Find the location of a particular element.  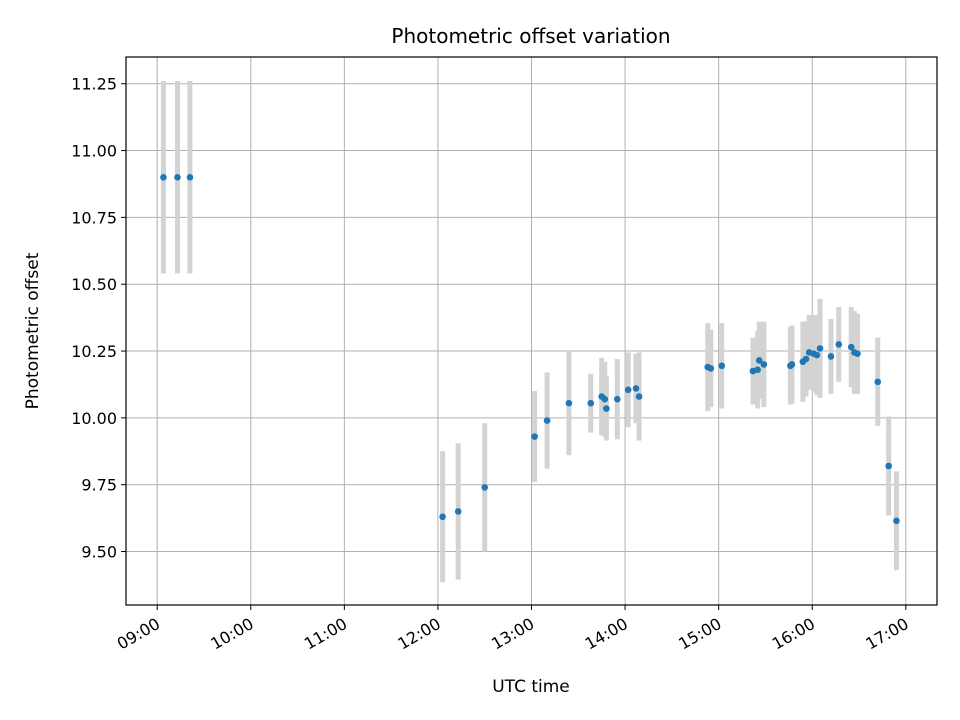

x-tick-label: 11:00 is located at coordinates (325, 634).